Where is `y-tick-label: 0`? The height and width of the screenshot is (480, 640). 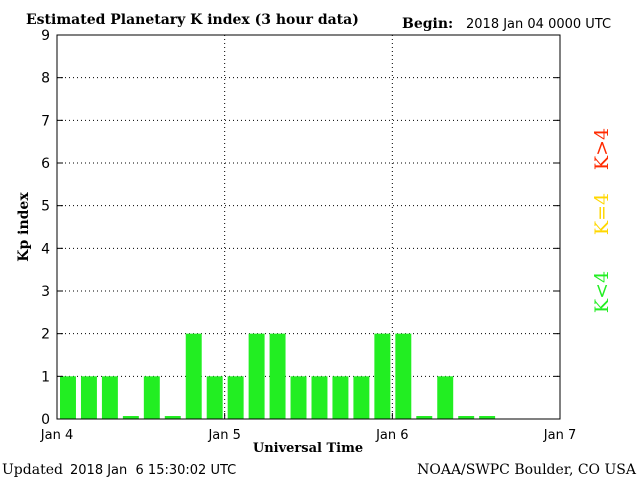 y-tick-label: 0 is located at coordinates (45, 420).